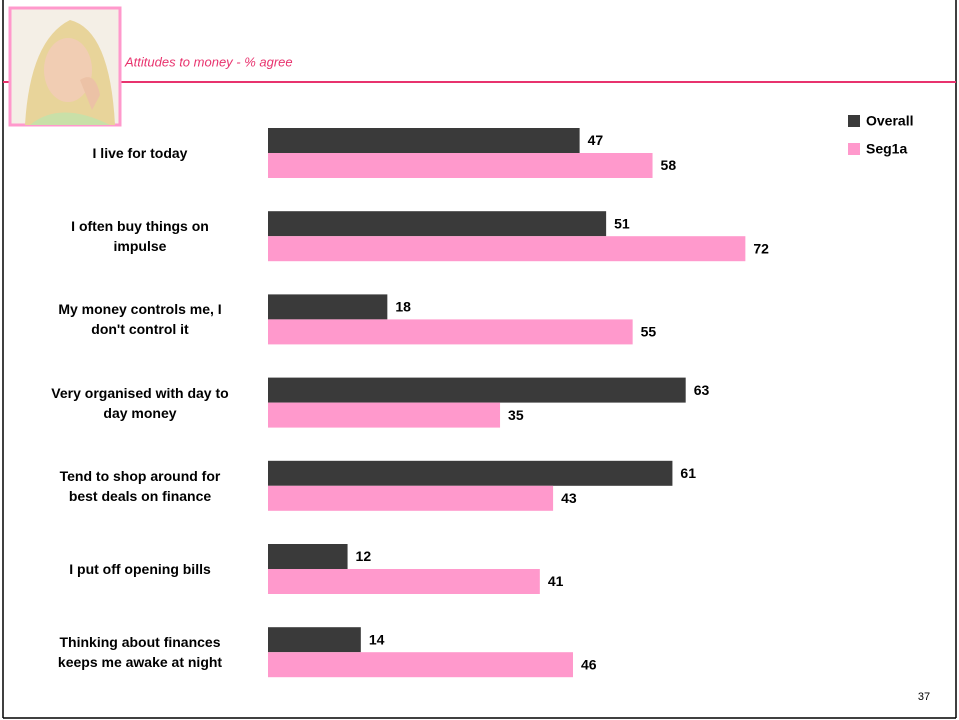  I want to click on category-label: Very organised with day to day money, so click(140, 402).